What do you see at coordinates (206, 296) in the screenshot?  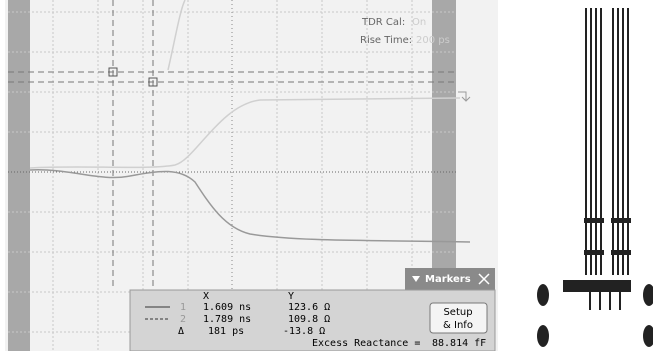 I see `col-x: X` at bounding box center [206, 296].